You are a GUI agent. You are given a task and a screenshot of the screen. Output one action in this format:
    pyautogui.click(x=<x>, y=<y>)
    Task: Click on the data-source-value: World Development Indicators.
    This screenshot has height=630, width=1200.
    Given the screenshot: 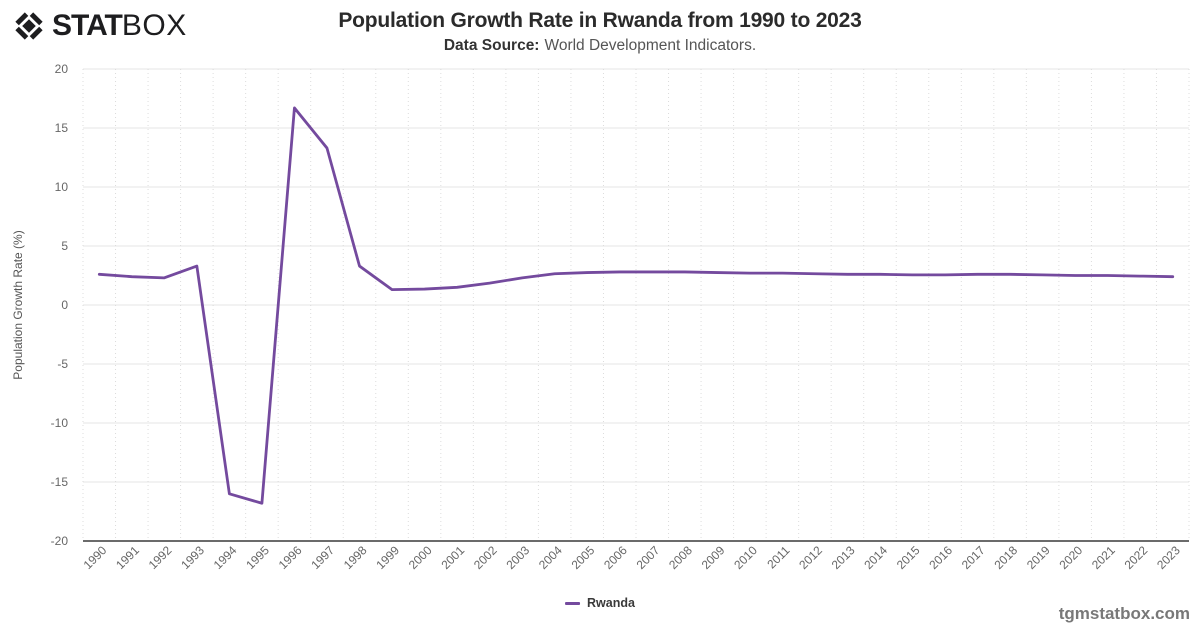 What is the action you would take?
    pyautogui.click(x=650, y=45)
    